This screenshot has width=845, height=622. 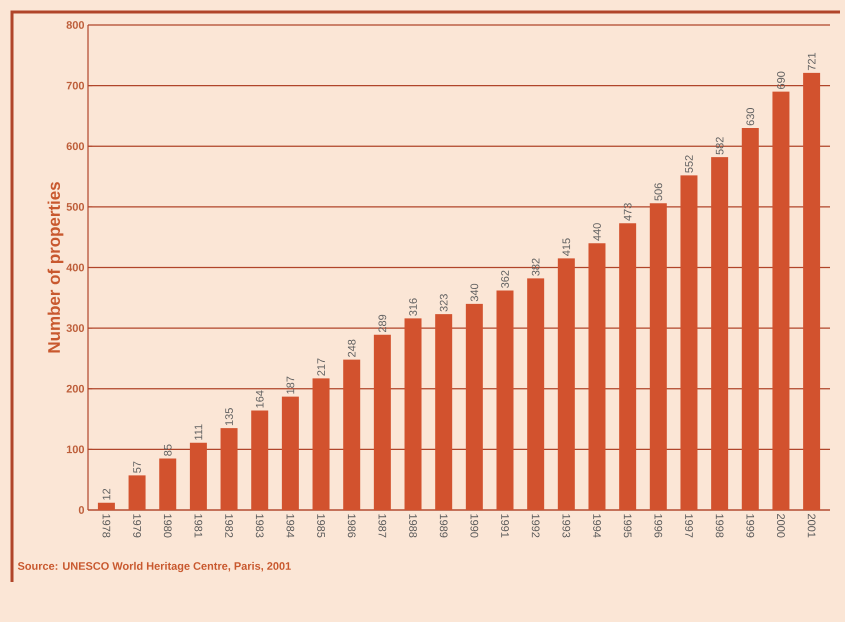 I want to click on data-label: 135, so click(x=229, y=417).